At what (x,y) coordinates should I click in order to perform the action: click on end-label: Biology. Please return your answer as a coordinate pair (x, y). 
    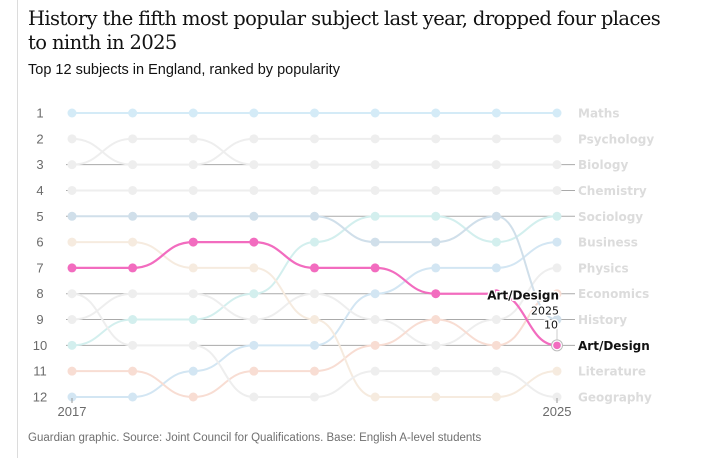
    Looking at the image, I should click on (603, 165).